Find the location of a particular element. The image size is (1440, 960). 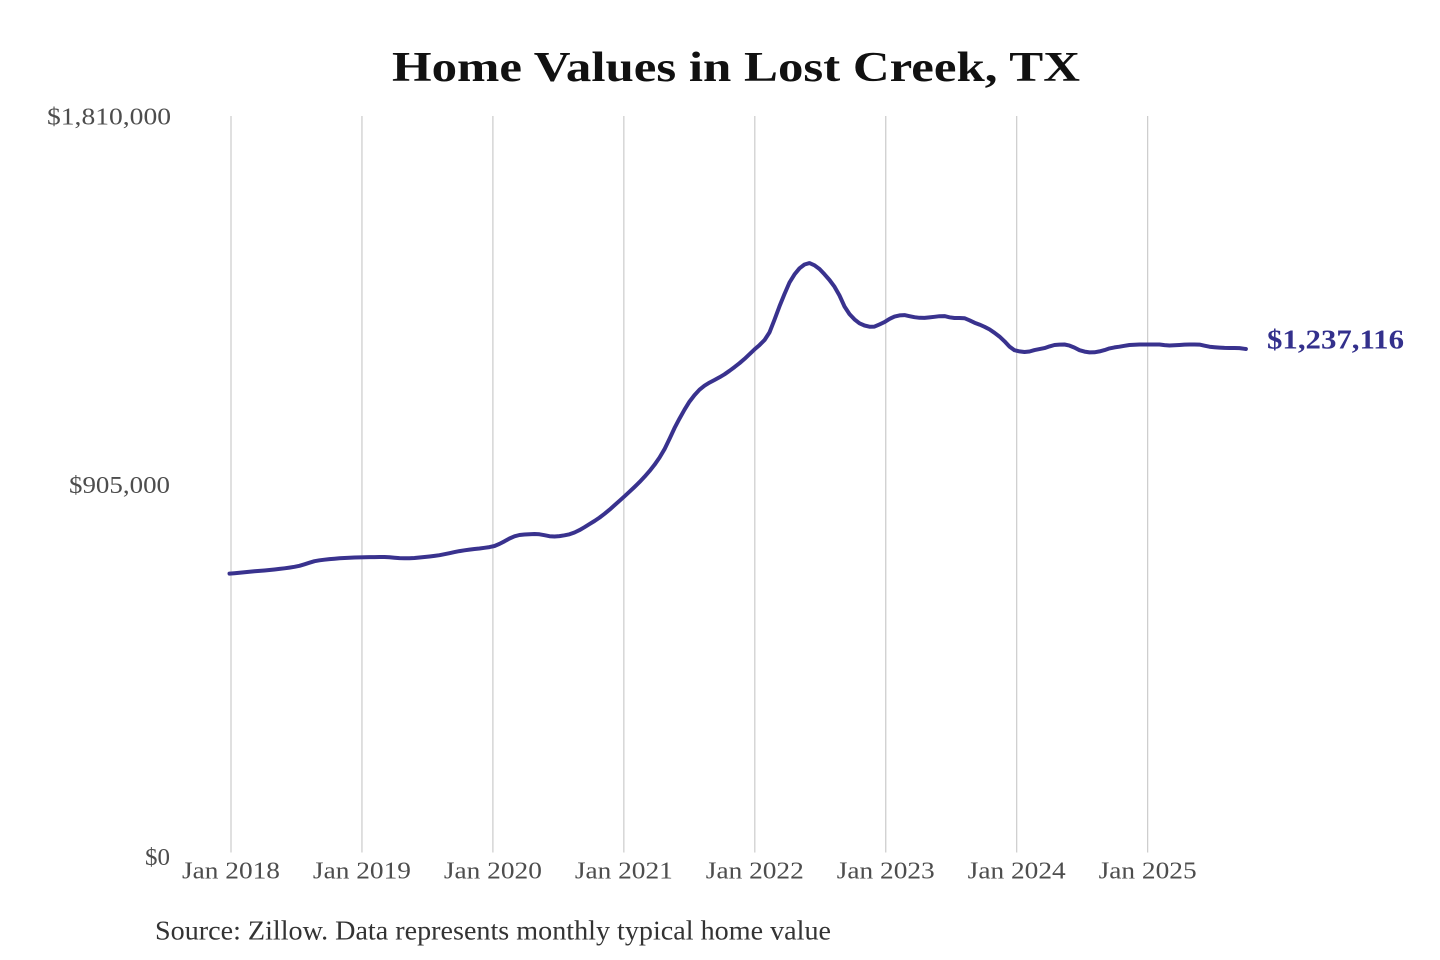

svg-text: Home Values in Lost Creek, TX is located at coordinates (736, 68).